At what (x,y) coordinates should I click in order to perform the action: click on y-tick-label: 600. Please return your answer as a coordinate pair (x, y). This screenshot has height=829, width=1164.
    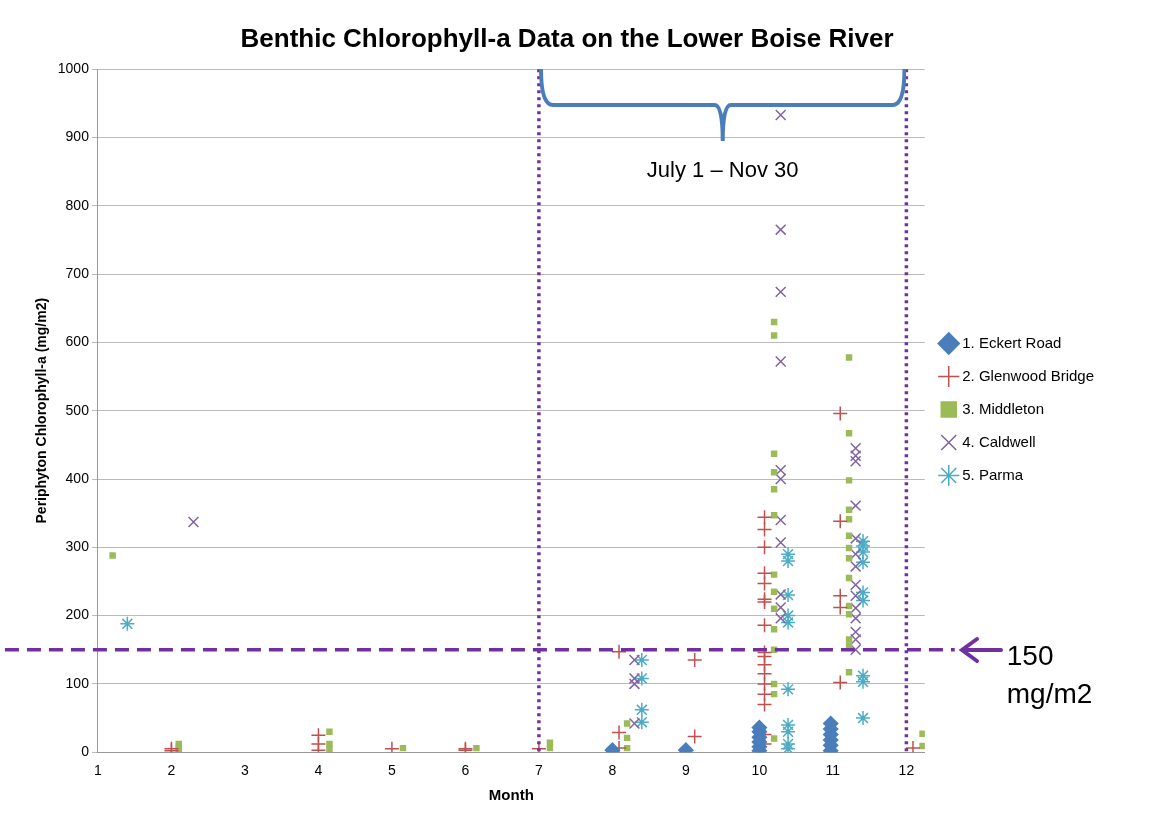
    Looking at the image, I should click on (77, 341).